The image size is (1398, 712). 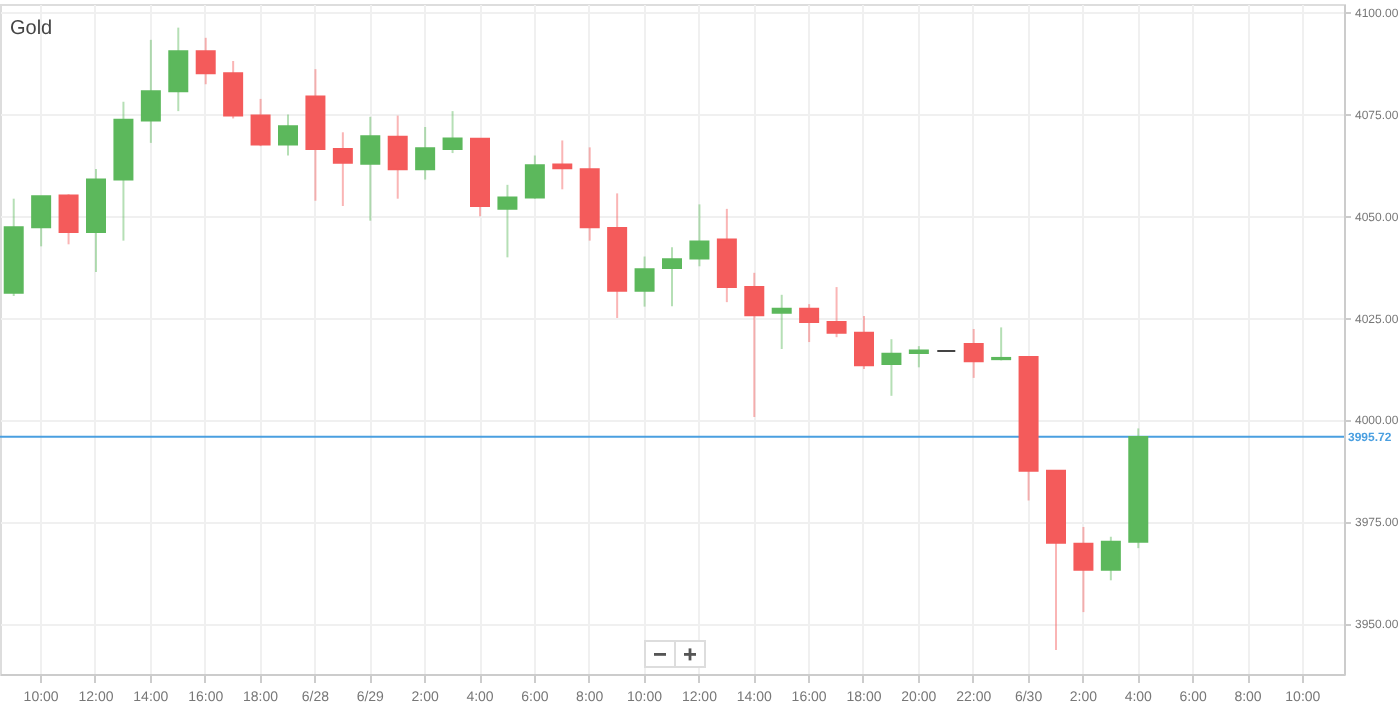 I want to click on text: Gold, so click(x=31, y=29).